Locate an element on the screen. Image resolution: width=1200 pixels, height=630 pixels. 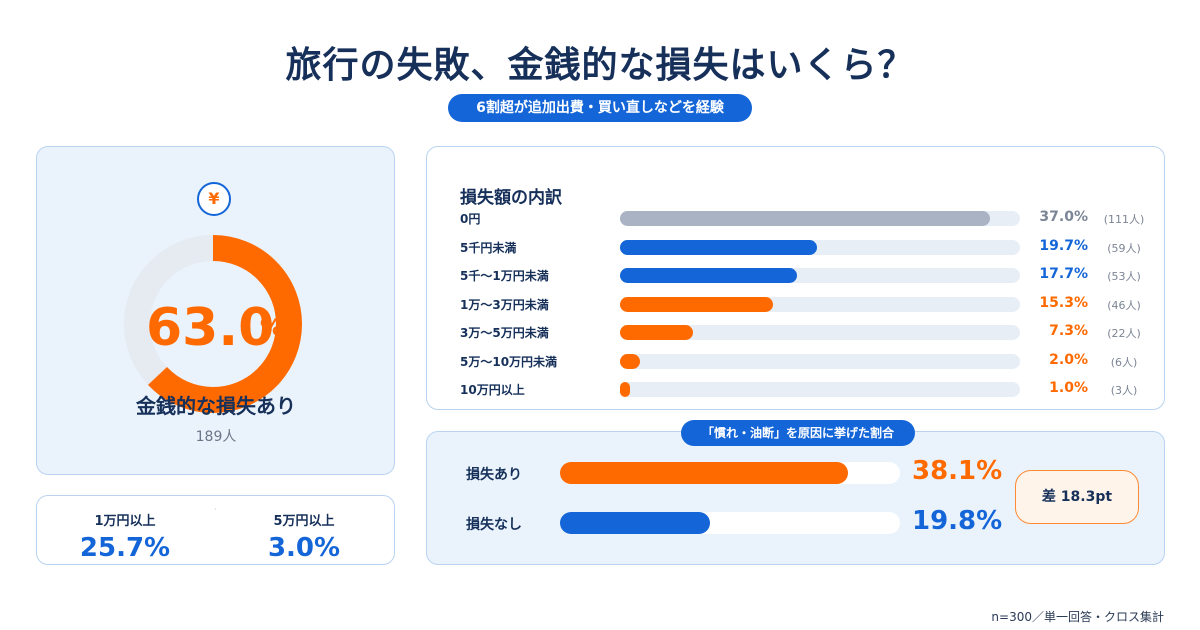
comparison-value-label: 38.1% is located at coordinates (957, 471).